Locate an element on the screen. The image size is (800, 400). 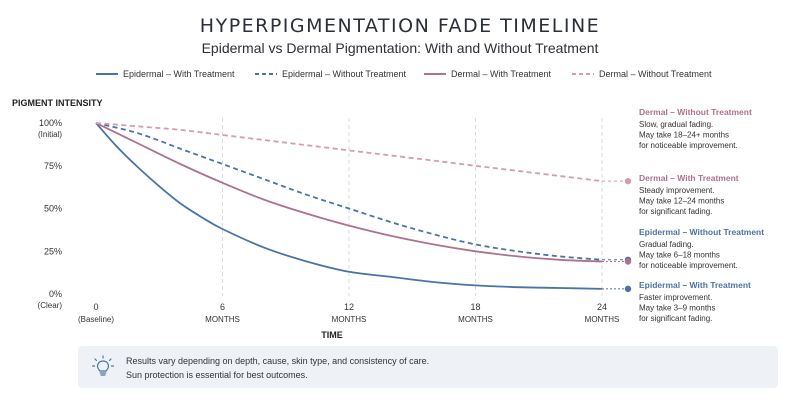
y-tick-label: 0% is located at coordinates (55, 294).